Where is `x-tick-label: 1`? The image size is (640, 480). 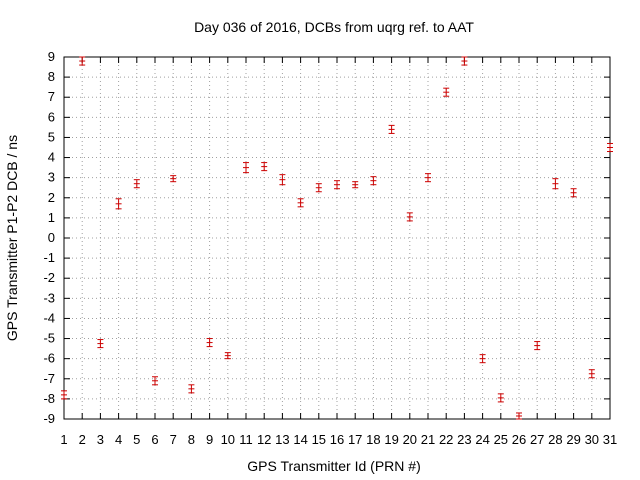 x-tick-label: 1 is located at coordinates (63, 439).